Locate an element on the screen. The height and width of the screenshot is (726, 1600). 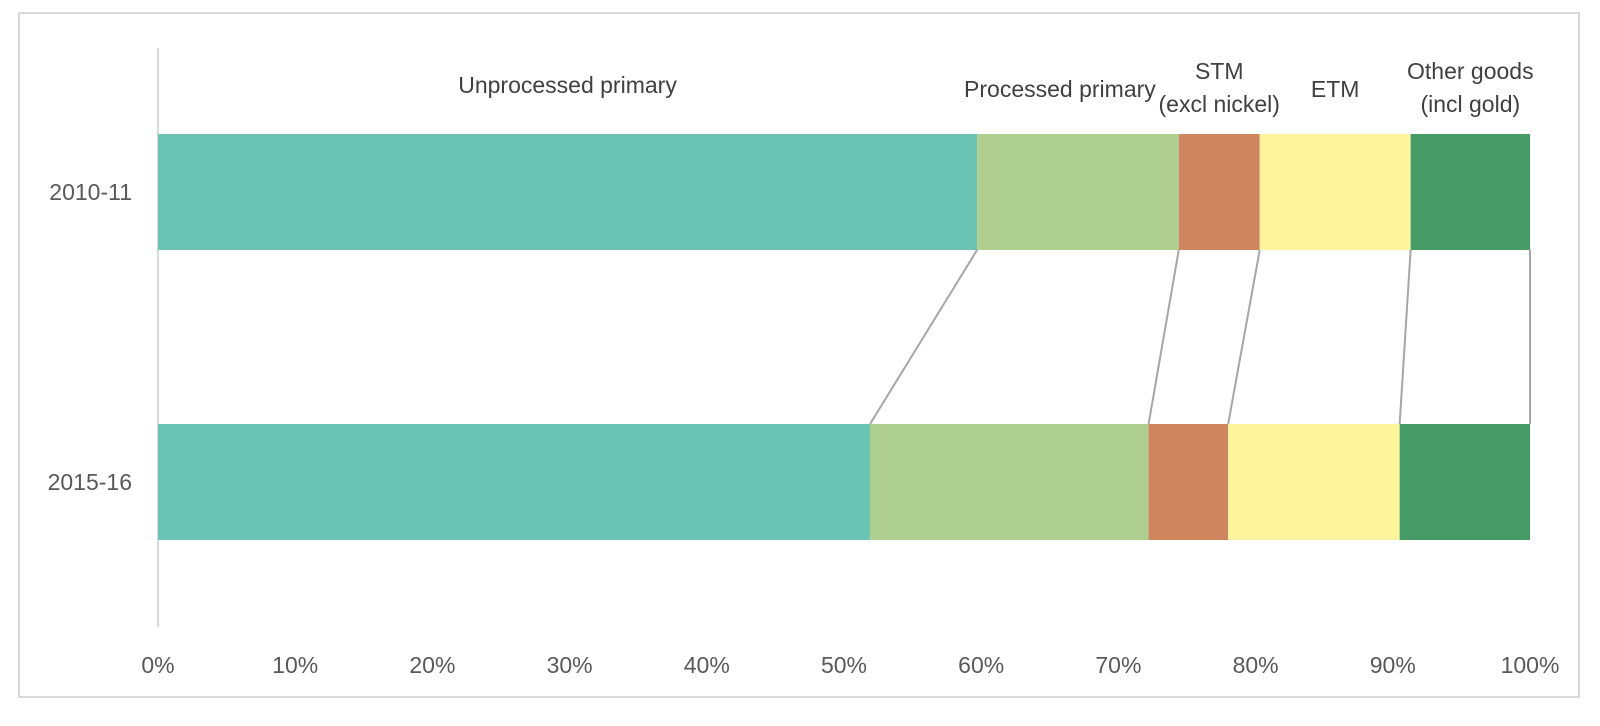
series-label-2-line-1: Processed primary is located at coordinates (1060, 89).